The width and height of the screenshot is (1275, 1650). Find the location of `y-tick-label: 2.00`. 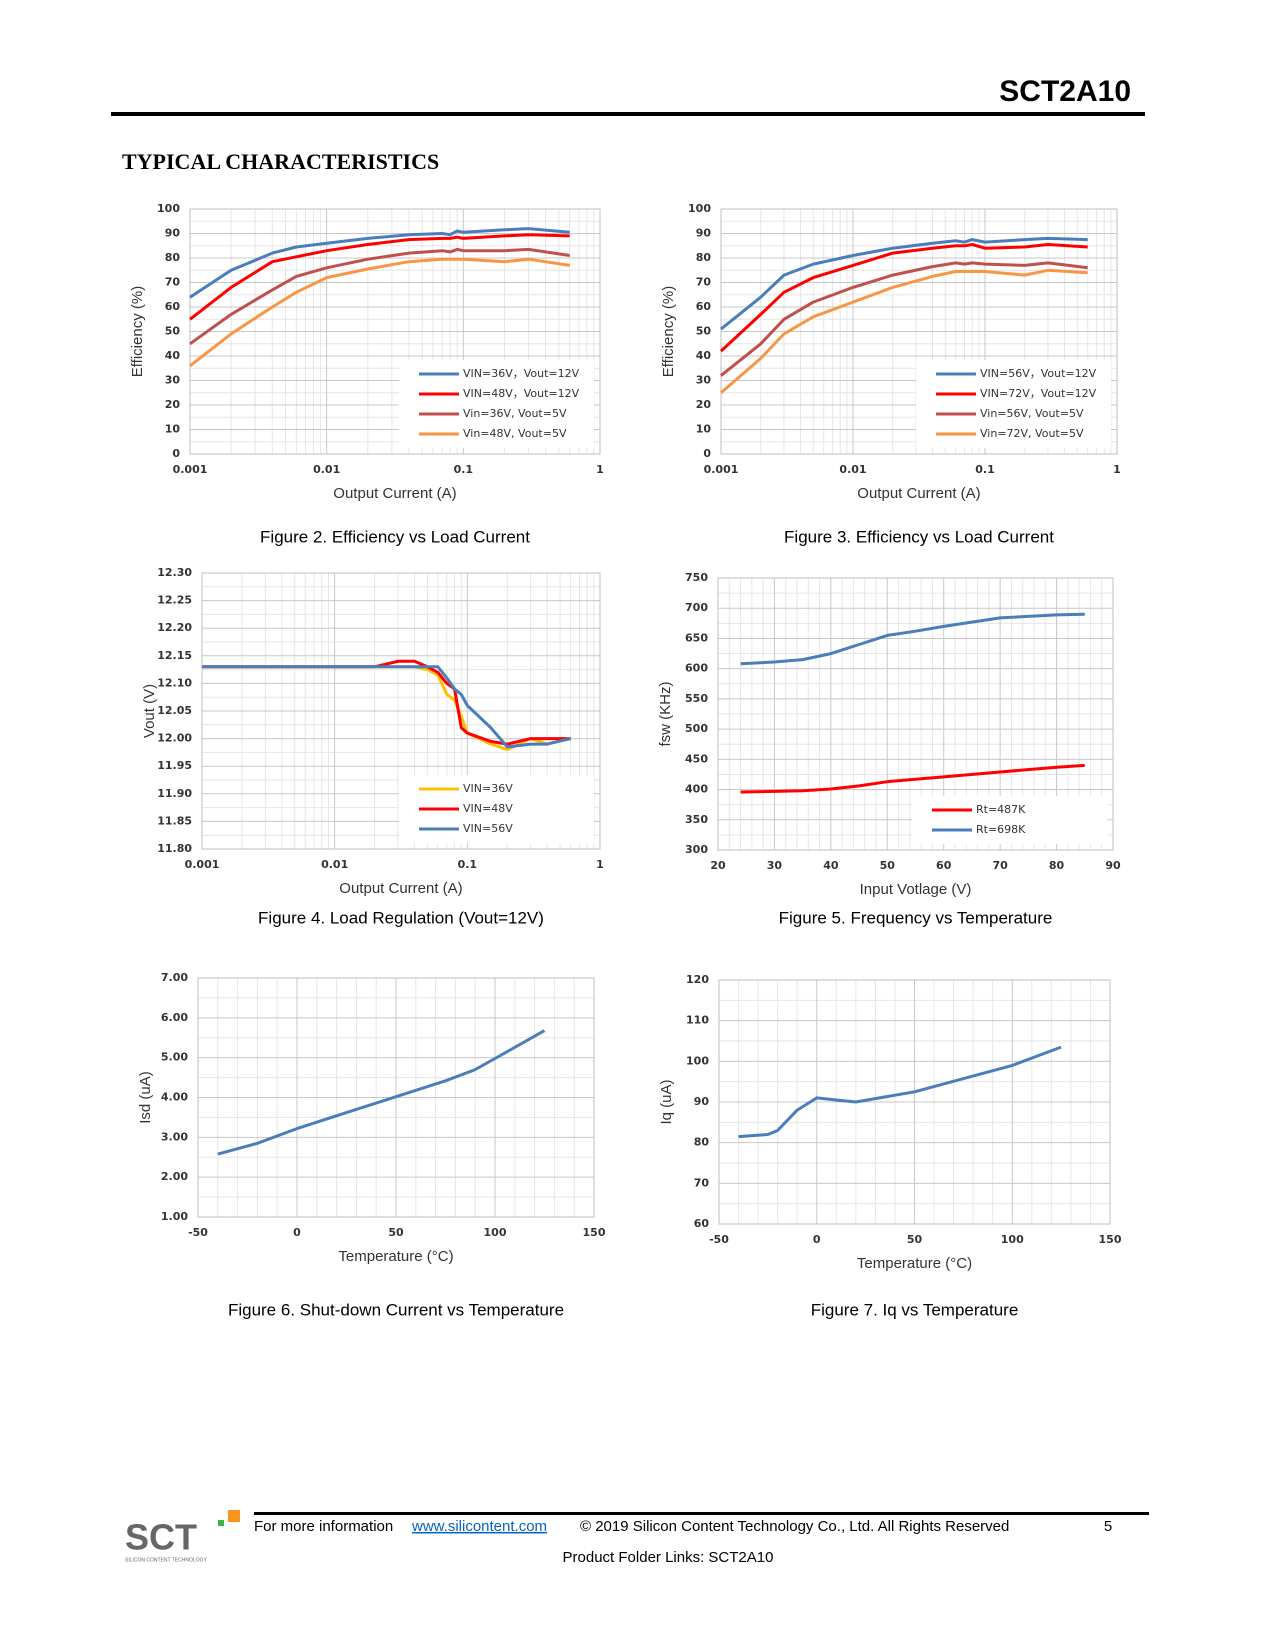

y-tick-label: 2.00 is located at coordinates (174, 1176).